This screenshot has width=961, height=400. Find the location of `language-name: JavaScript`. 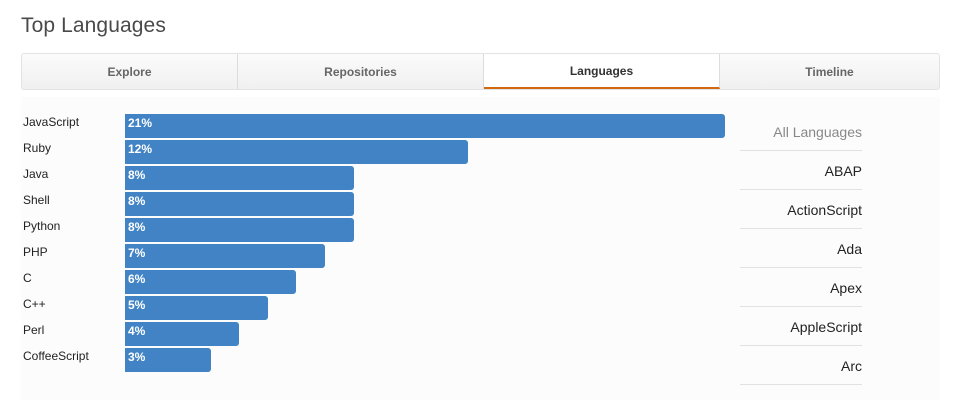

language-name: JavaScript is located at coordinates (51, 122).